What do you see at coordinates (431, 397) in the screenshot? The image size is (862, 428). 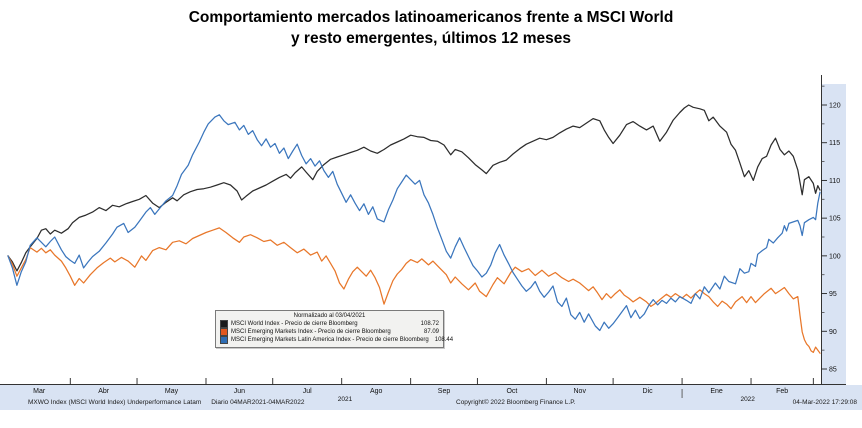 I see `x-axis-band` at bounding box center [431, 397].